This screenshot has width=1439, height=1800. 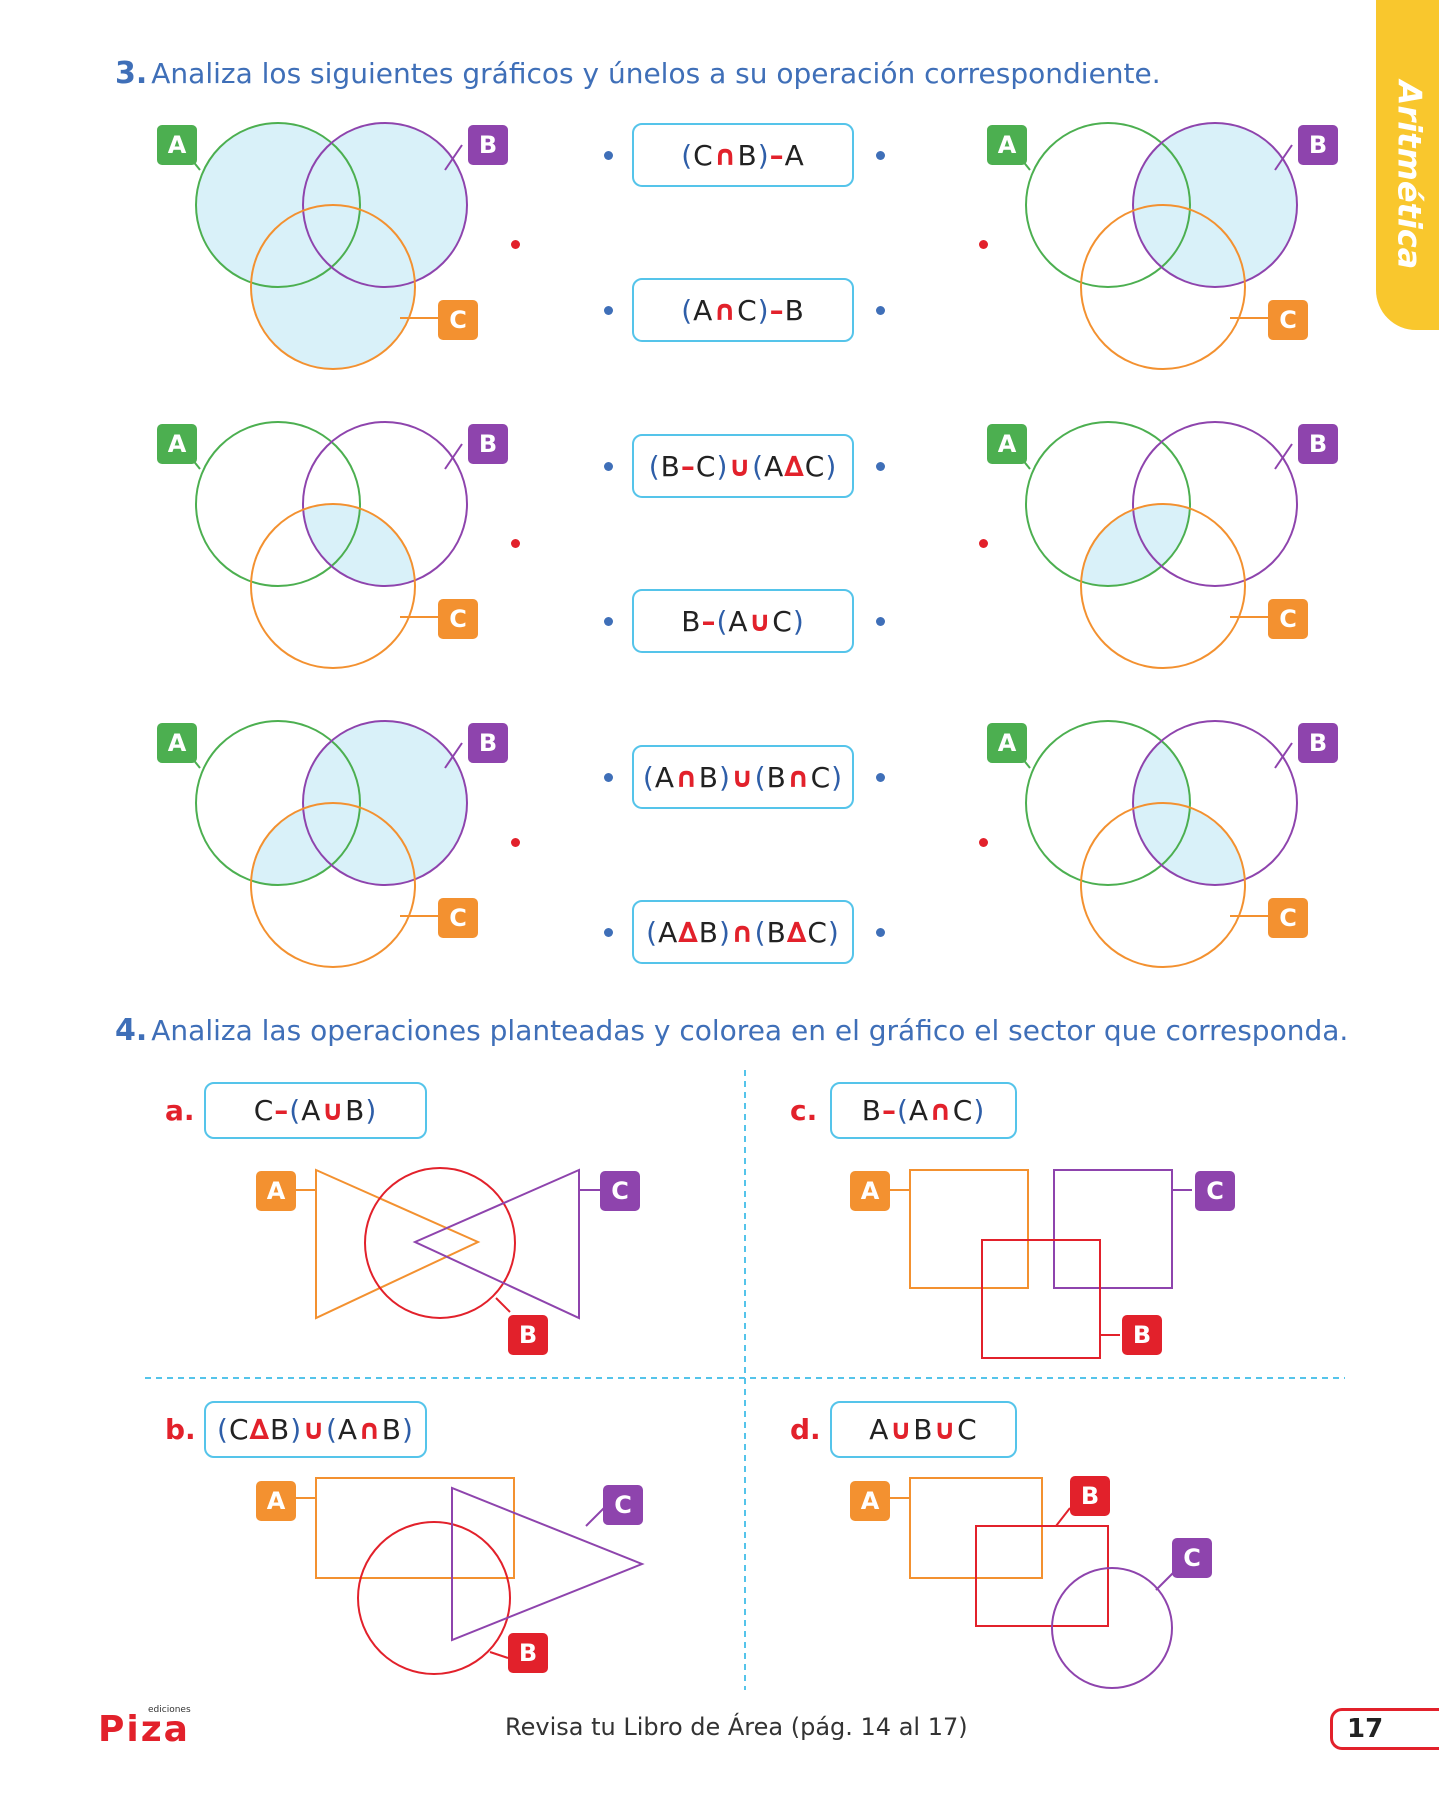 I want to click on q3-op-5: (A ∩ B) ∪(B ∩ C), so click(x=743, y=777).